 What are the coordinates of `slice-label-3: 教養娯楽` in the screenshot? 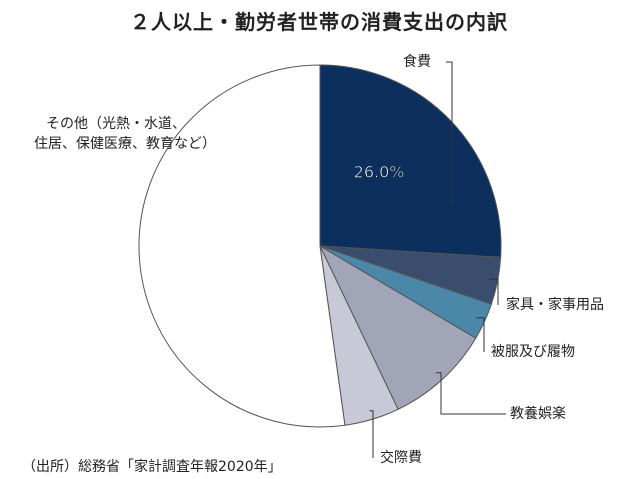 It's located at (538, 413).